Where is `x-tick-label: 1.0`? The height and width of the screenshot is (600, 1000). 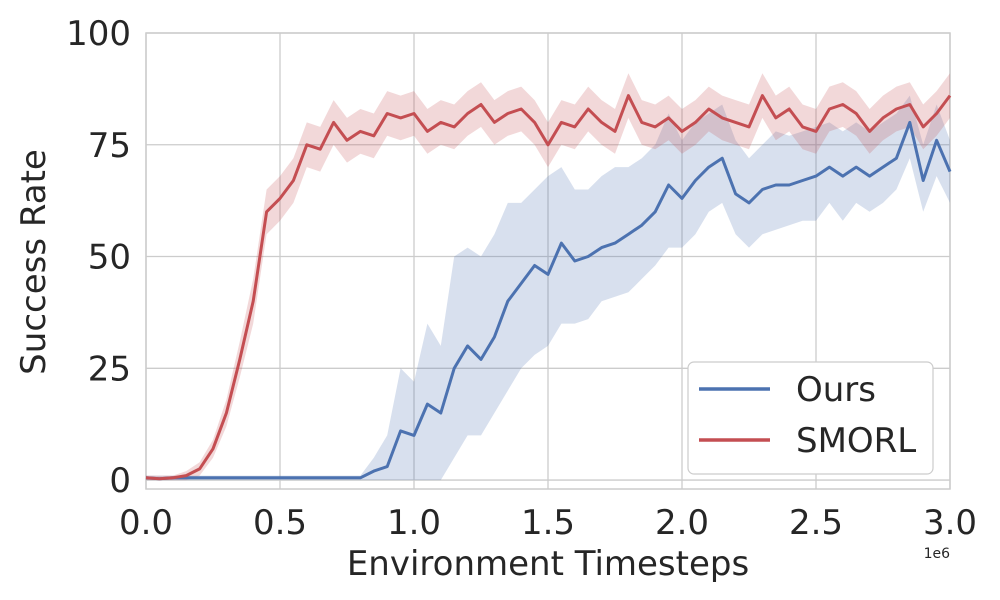 x-tick-label: 1.0 is located at coordinates (414, 523).